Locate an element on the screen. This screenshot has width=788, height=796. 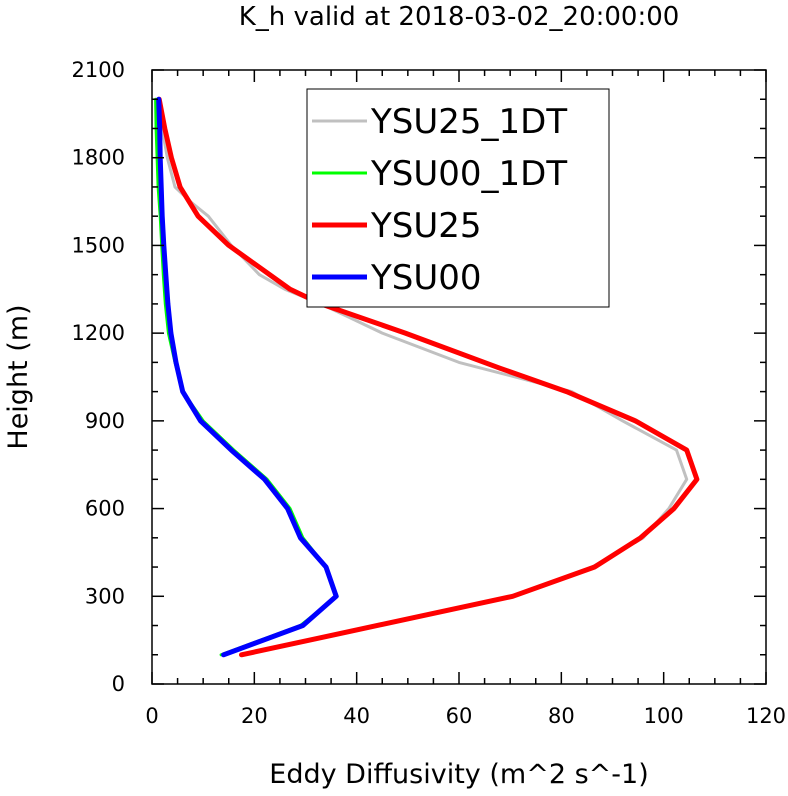
x-tick-label: 20 is located at coordinates (254, 716).